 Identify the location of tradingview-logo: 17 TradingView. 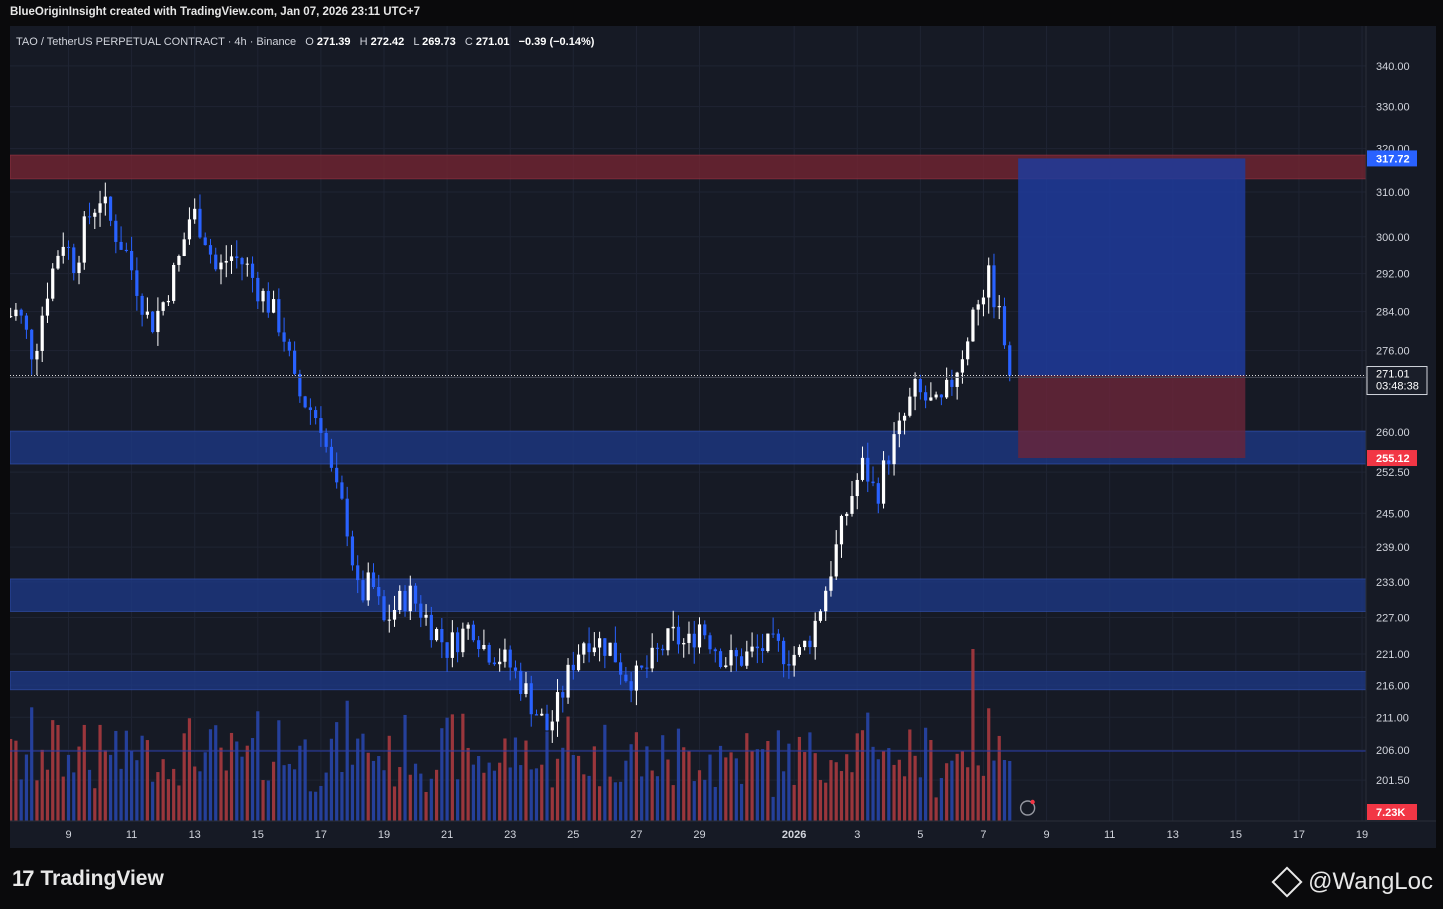
(88, 879).